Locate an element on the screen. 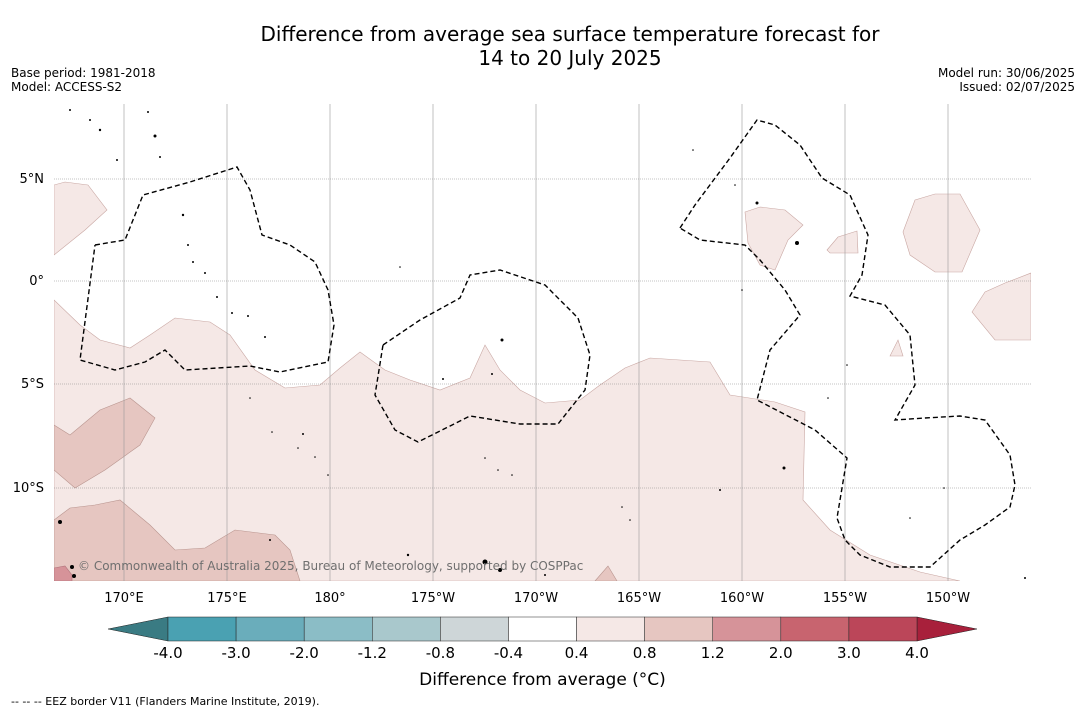  colorbar-tick: 0.8 is located at coordinates (645, 653).